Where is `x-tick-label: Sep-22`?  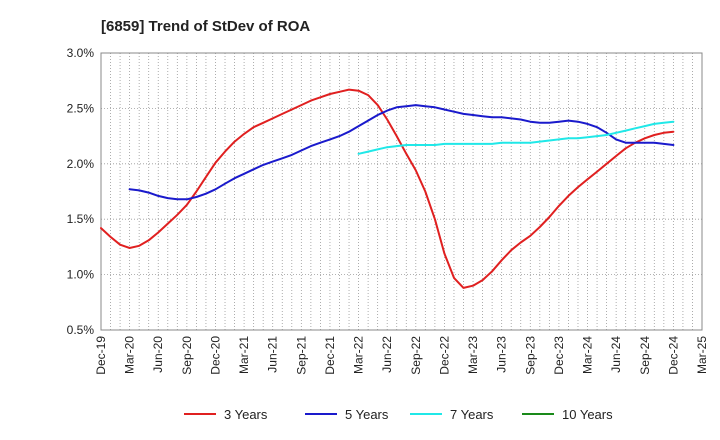
x-tick-label: Sep-22 is located at coordinates (416, 355).